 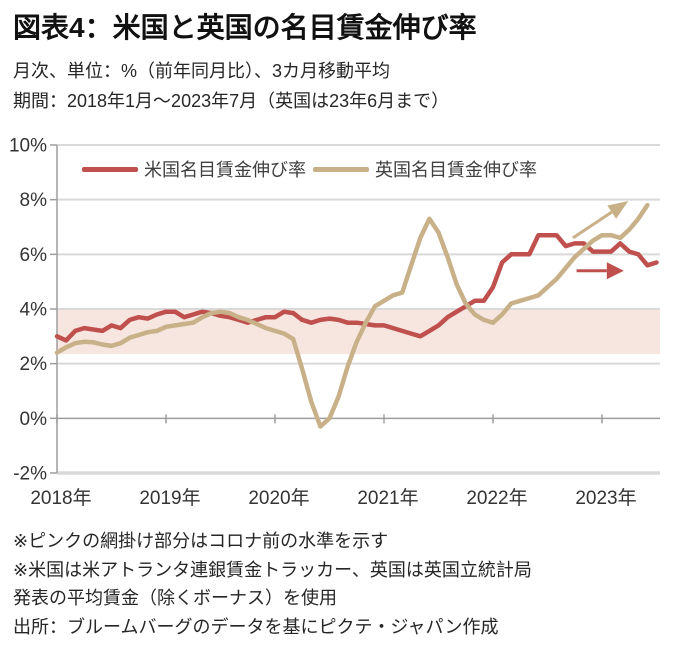 What do you see at coordinates (34, 255) in the screenshot?
I see `y-tick-label: 6%` at bounding box center [34, 255].